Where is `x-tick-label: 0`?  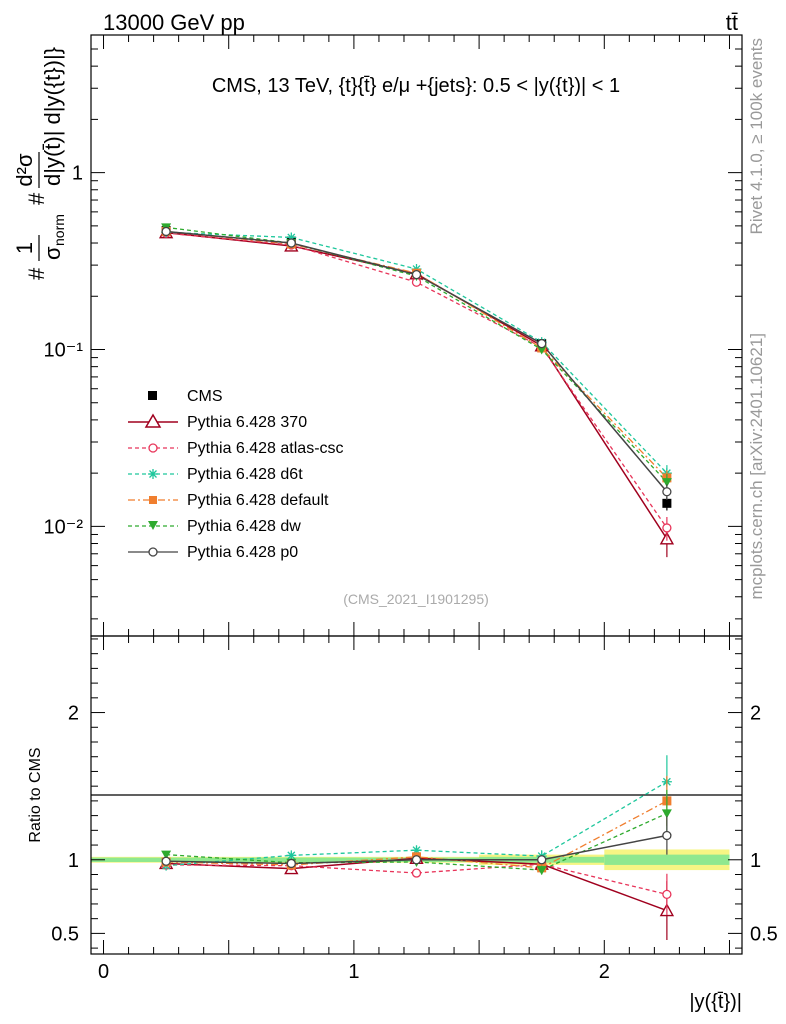
x-tick-label: 0 is located at coordinates (103, 972).